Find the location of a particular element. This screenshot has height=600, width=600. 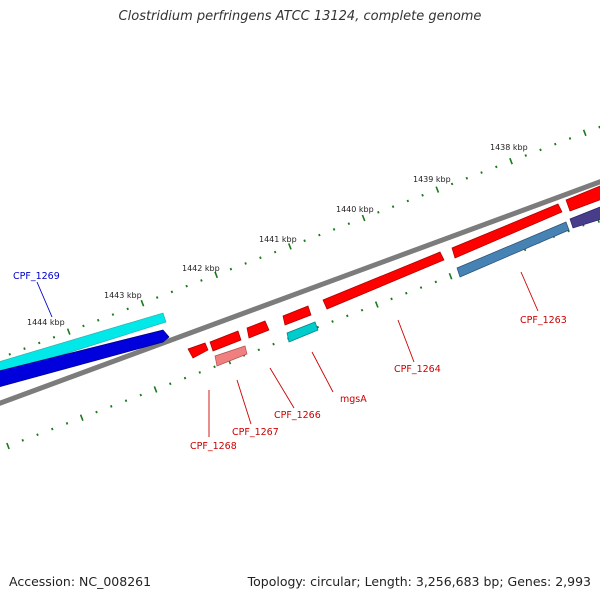

feature-cpf1269-cyan is located at coordinates (83, 344).